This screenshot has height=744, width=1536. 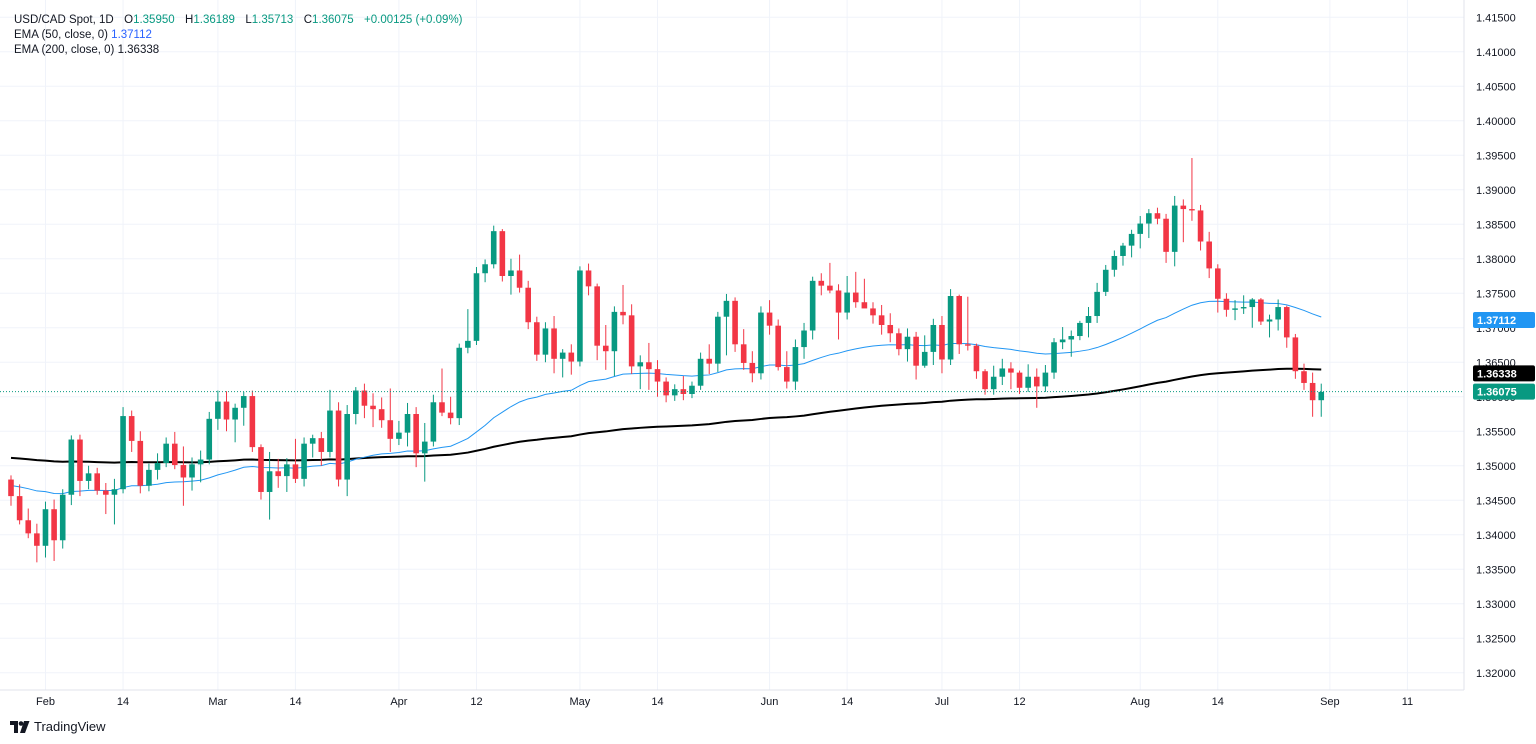 I want to click on ema50-badge-text: 1.37112, so click(x=1496, y=321).